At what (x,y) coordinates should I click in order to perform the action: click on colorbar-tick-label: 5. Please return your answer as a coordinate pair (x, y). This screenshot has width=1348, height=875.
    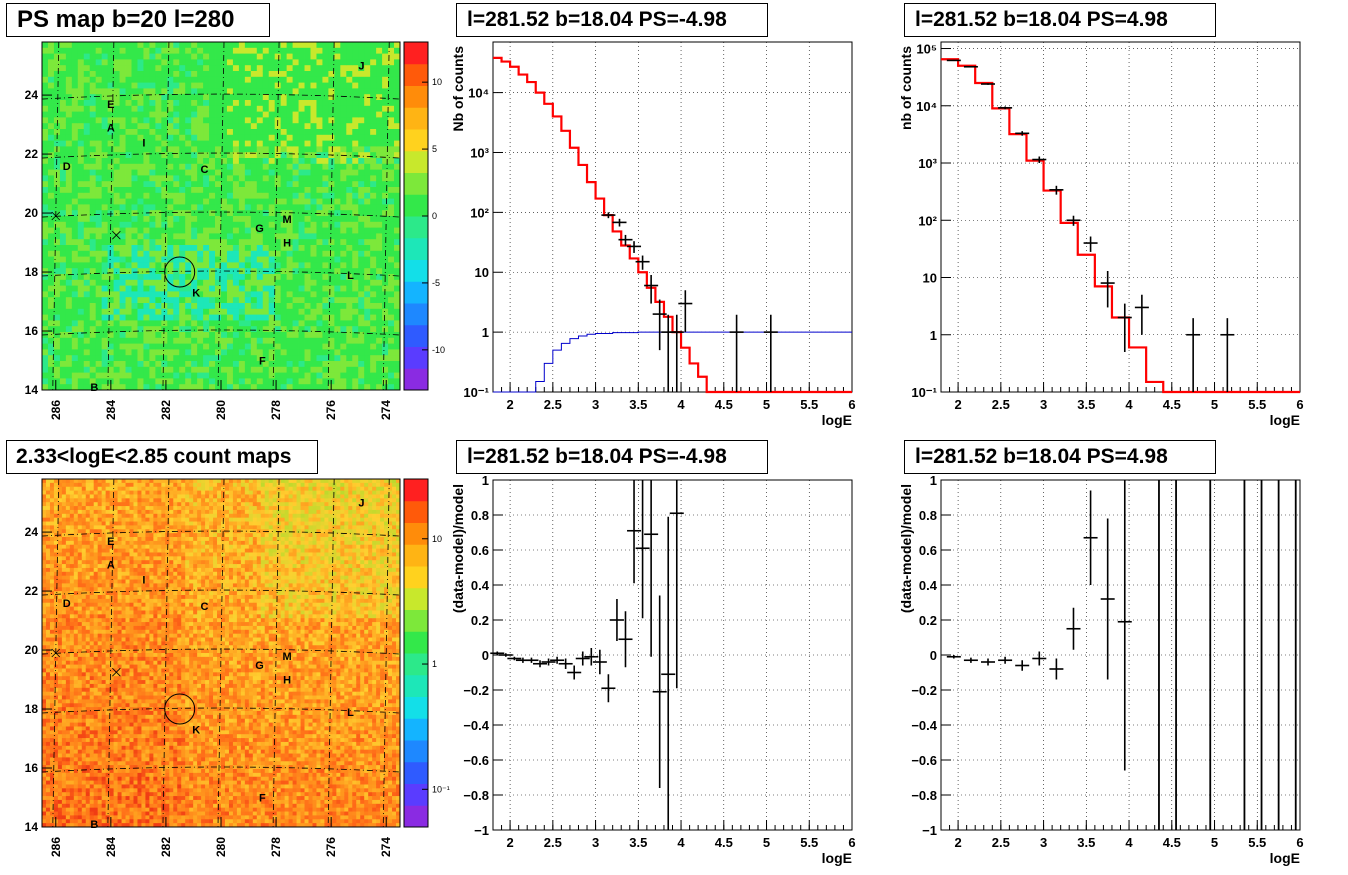
    Looking at the image, I should click on (434, 149).